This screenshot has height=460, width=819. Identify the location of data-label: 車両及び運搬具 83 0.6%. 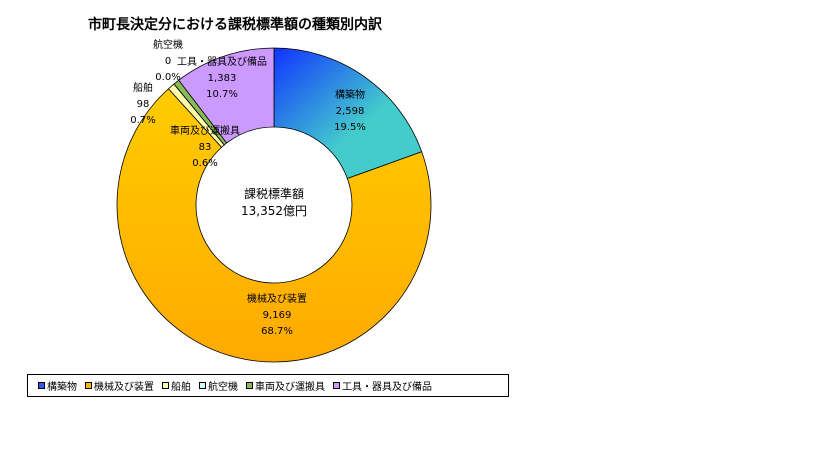
(205, 148).